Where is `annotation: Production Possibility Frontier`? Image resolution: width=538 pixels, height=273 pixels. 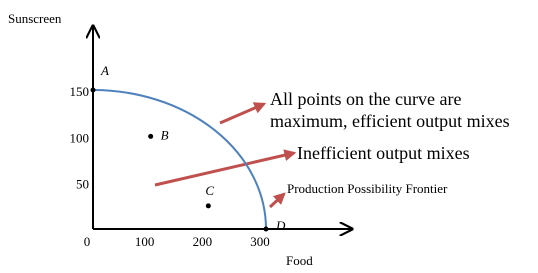 annotation: Production Possibility Frontier is located at coordinates (367, 188).